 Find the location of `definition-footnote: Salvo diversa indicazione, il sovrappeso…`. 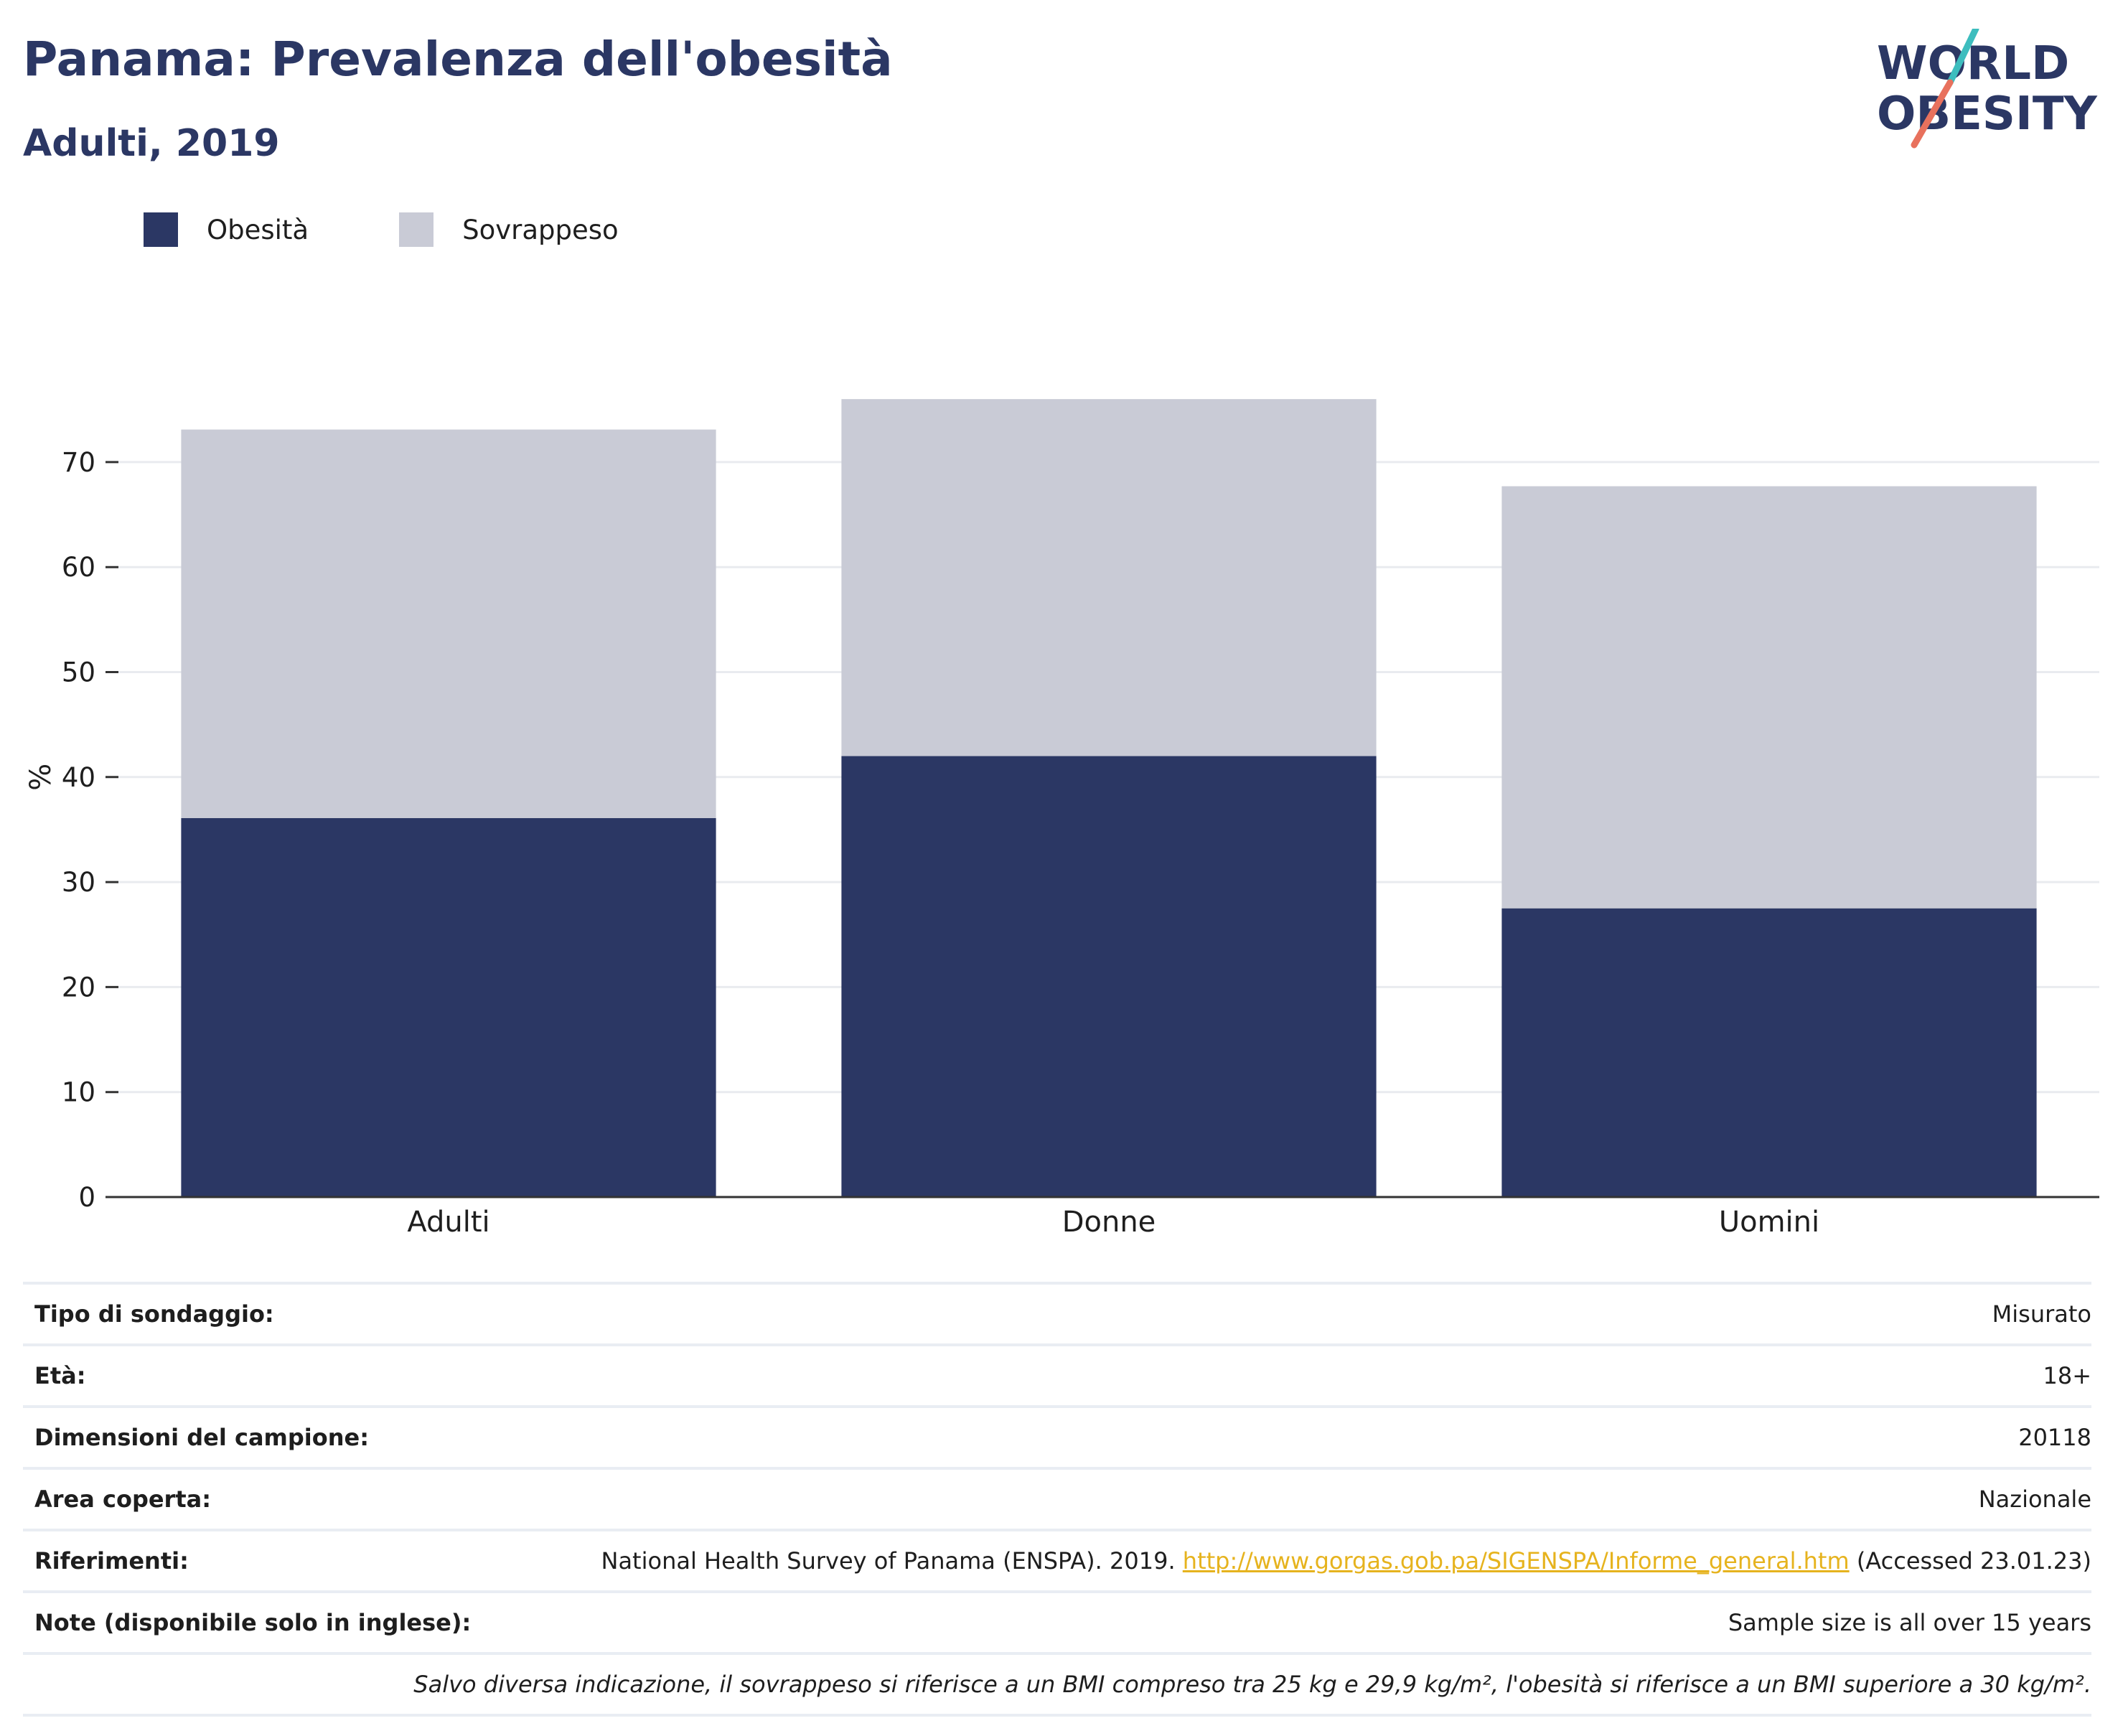

definition-footnote: Salvo diversa indicazione, il sovrappeso… is located at coordinates (1057, 1684).